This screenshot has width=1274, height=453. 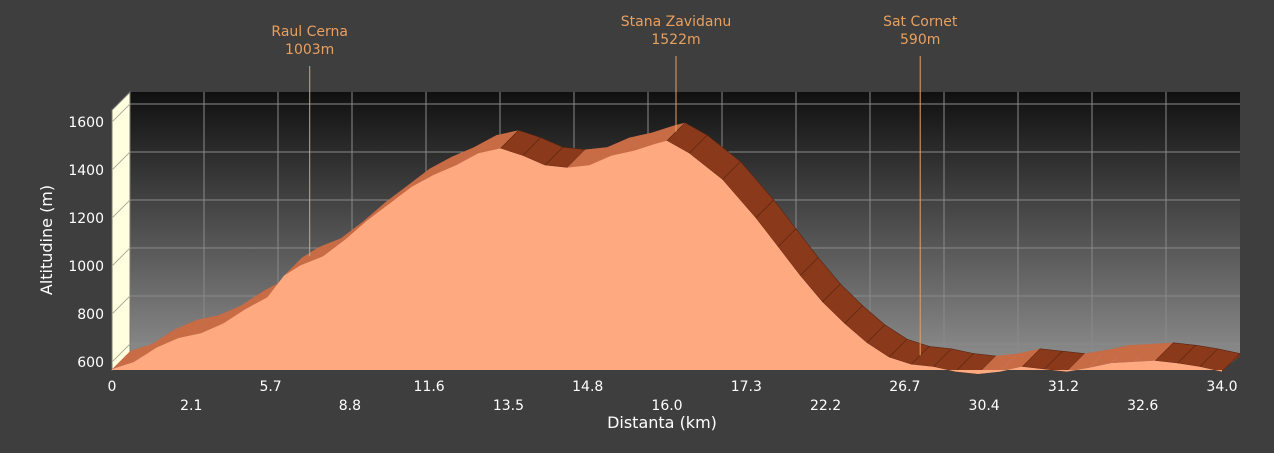 I want to click on annotation-value: 1003m, so click(x=309, y=50).